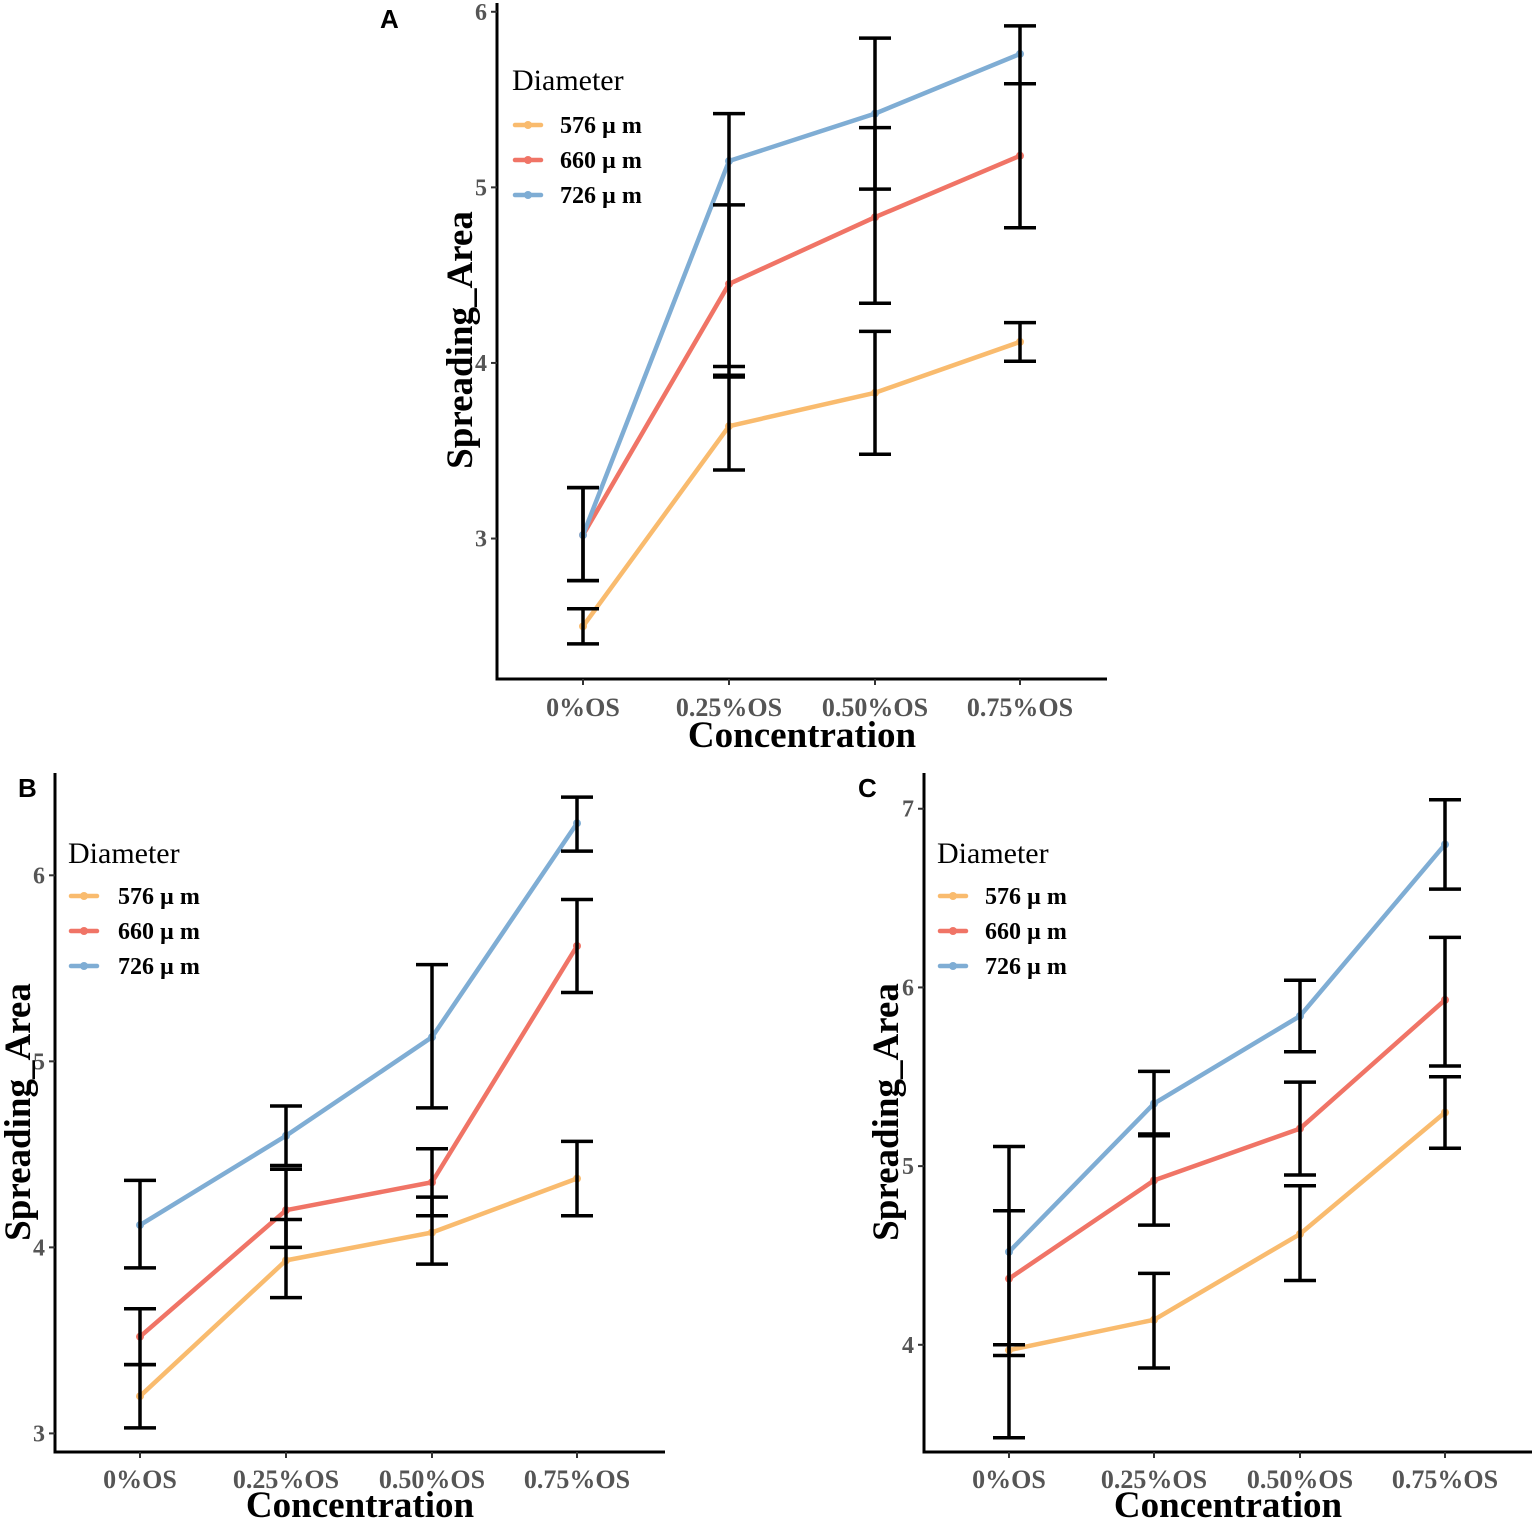  Describe the element at coordinates (867, 788) in the screenshot. I see `panel-letter: C` at that location.